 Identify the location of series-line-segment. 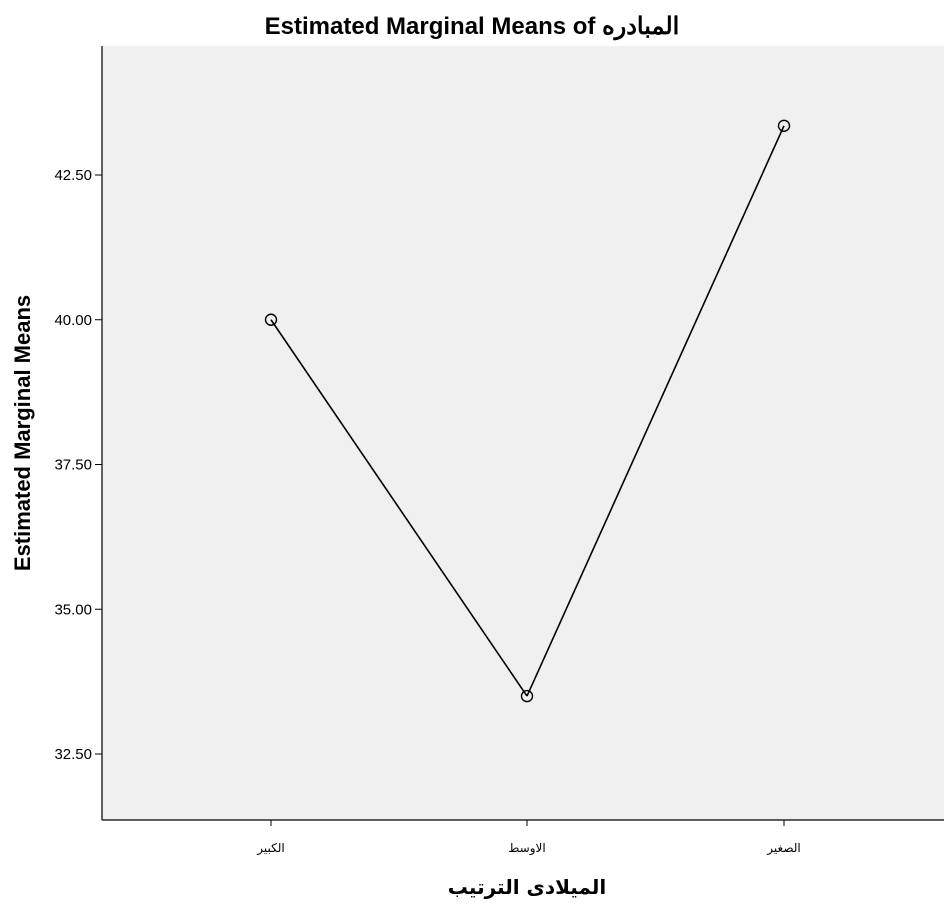
(399, 508).